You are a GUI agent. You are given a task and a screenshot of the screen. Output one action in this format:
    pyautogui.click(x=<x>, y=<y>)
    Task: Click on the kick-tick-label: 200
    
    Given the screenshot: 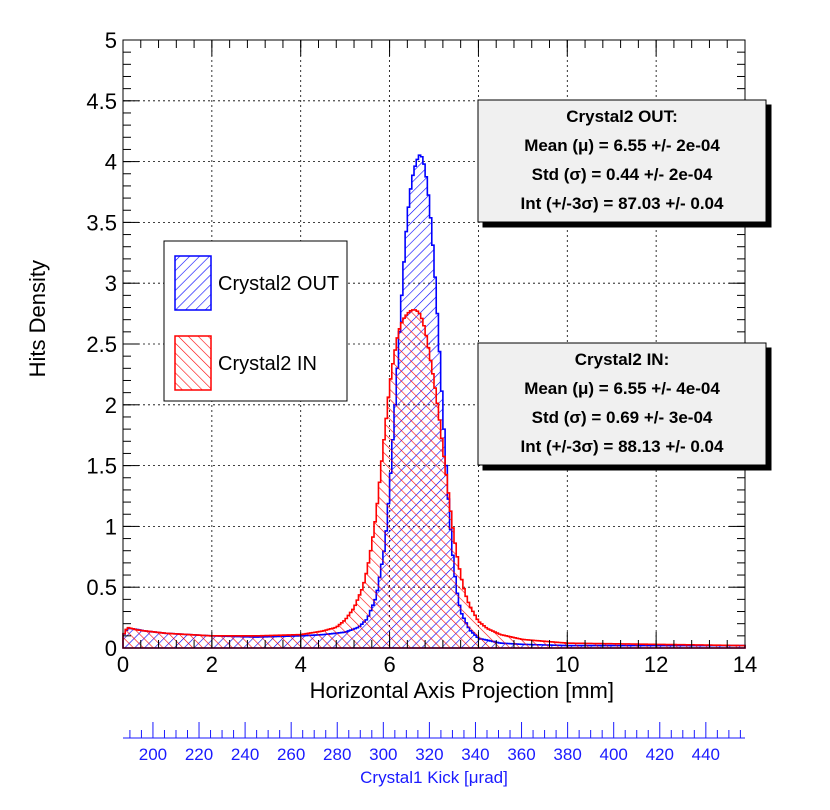 What is the action you would take?
    pyautogui.click(x=153, y=754)
    